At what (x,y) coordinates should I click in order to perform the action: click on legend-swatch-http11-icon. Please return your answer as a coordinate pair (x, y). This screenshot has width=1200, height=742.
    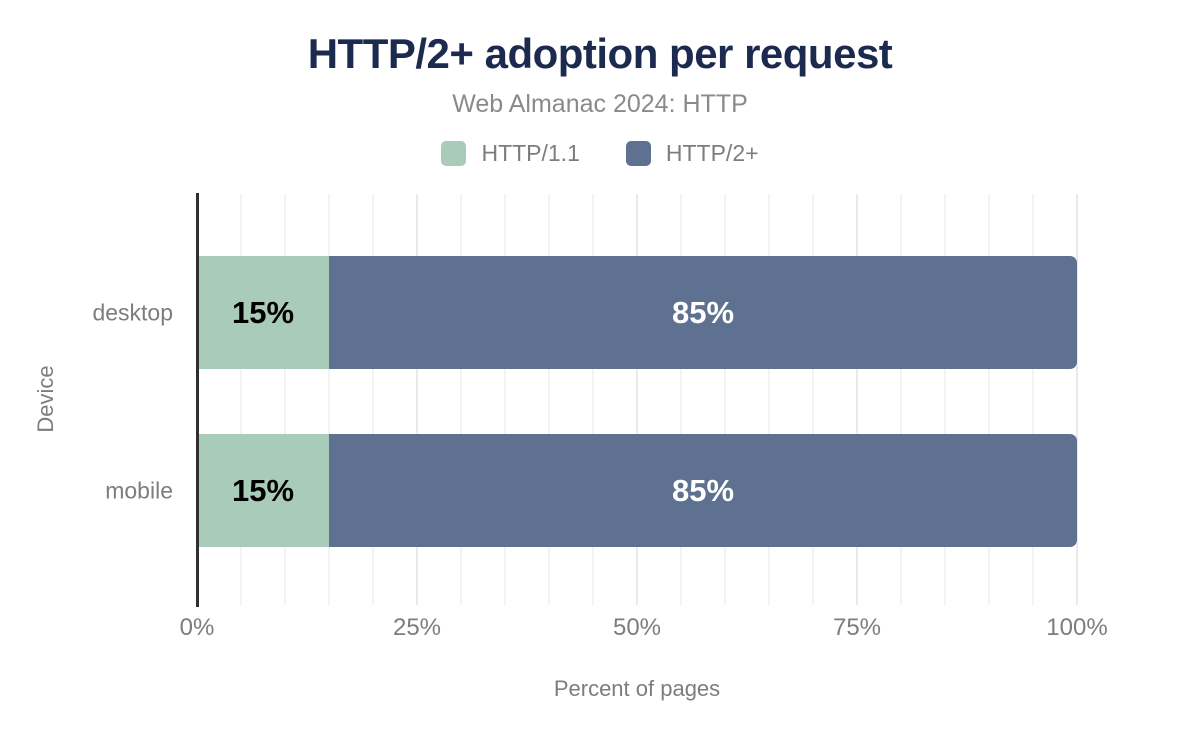
    Looking at the image, I should click on (454, 153).